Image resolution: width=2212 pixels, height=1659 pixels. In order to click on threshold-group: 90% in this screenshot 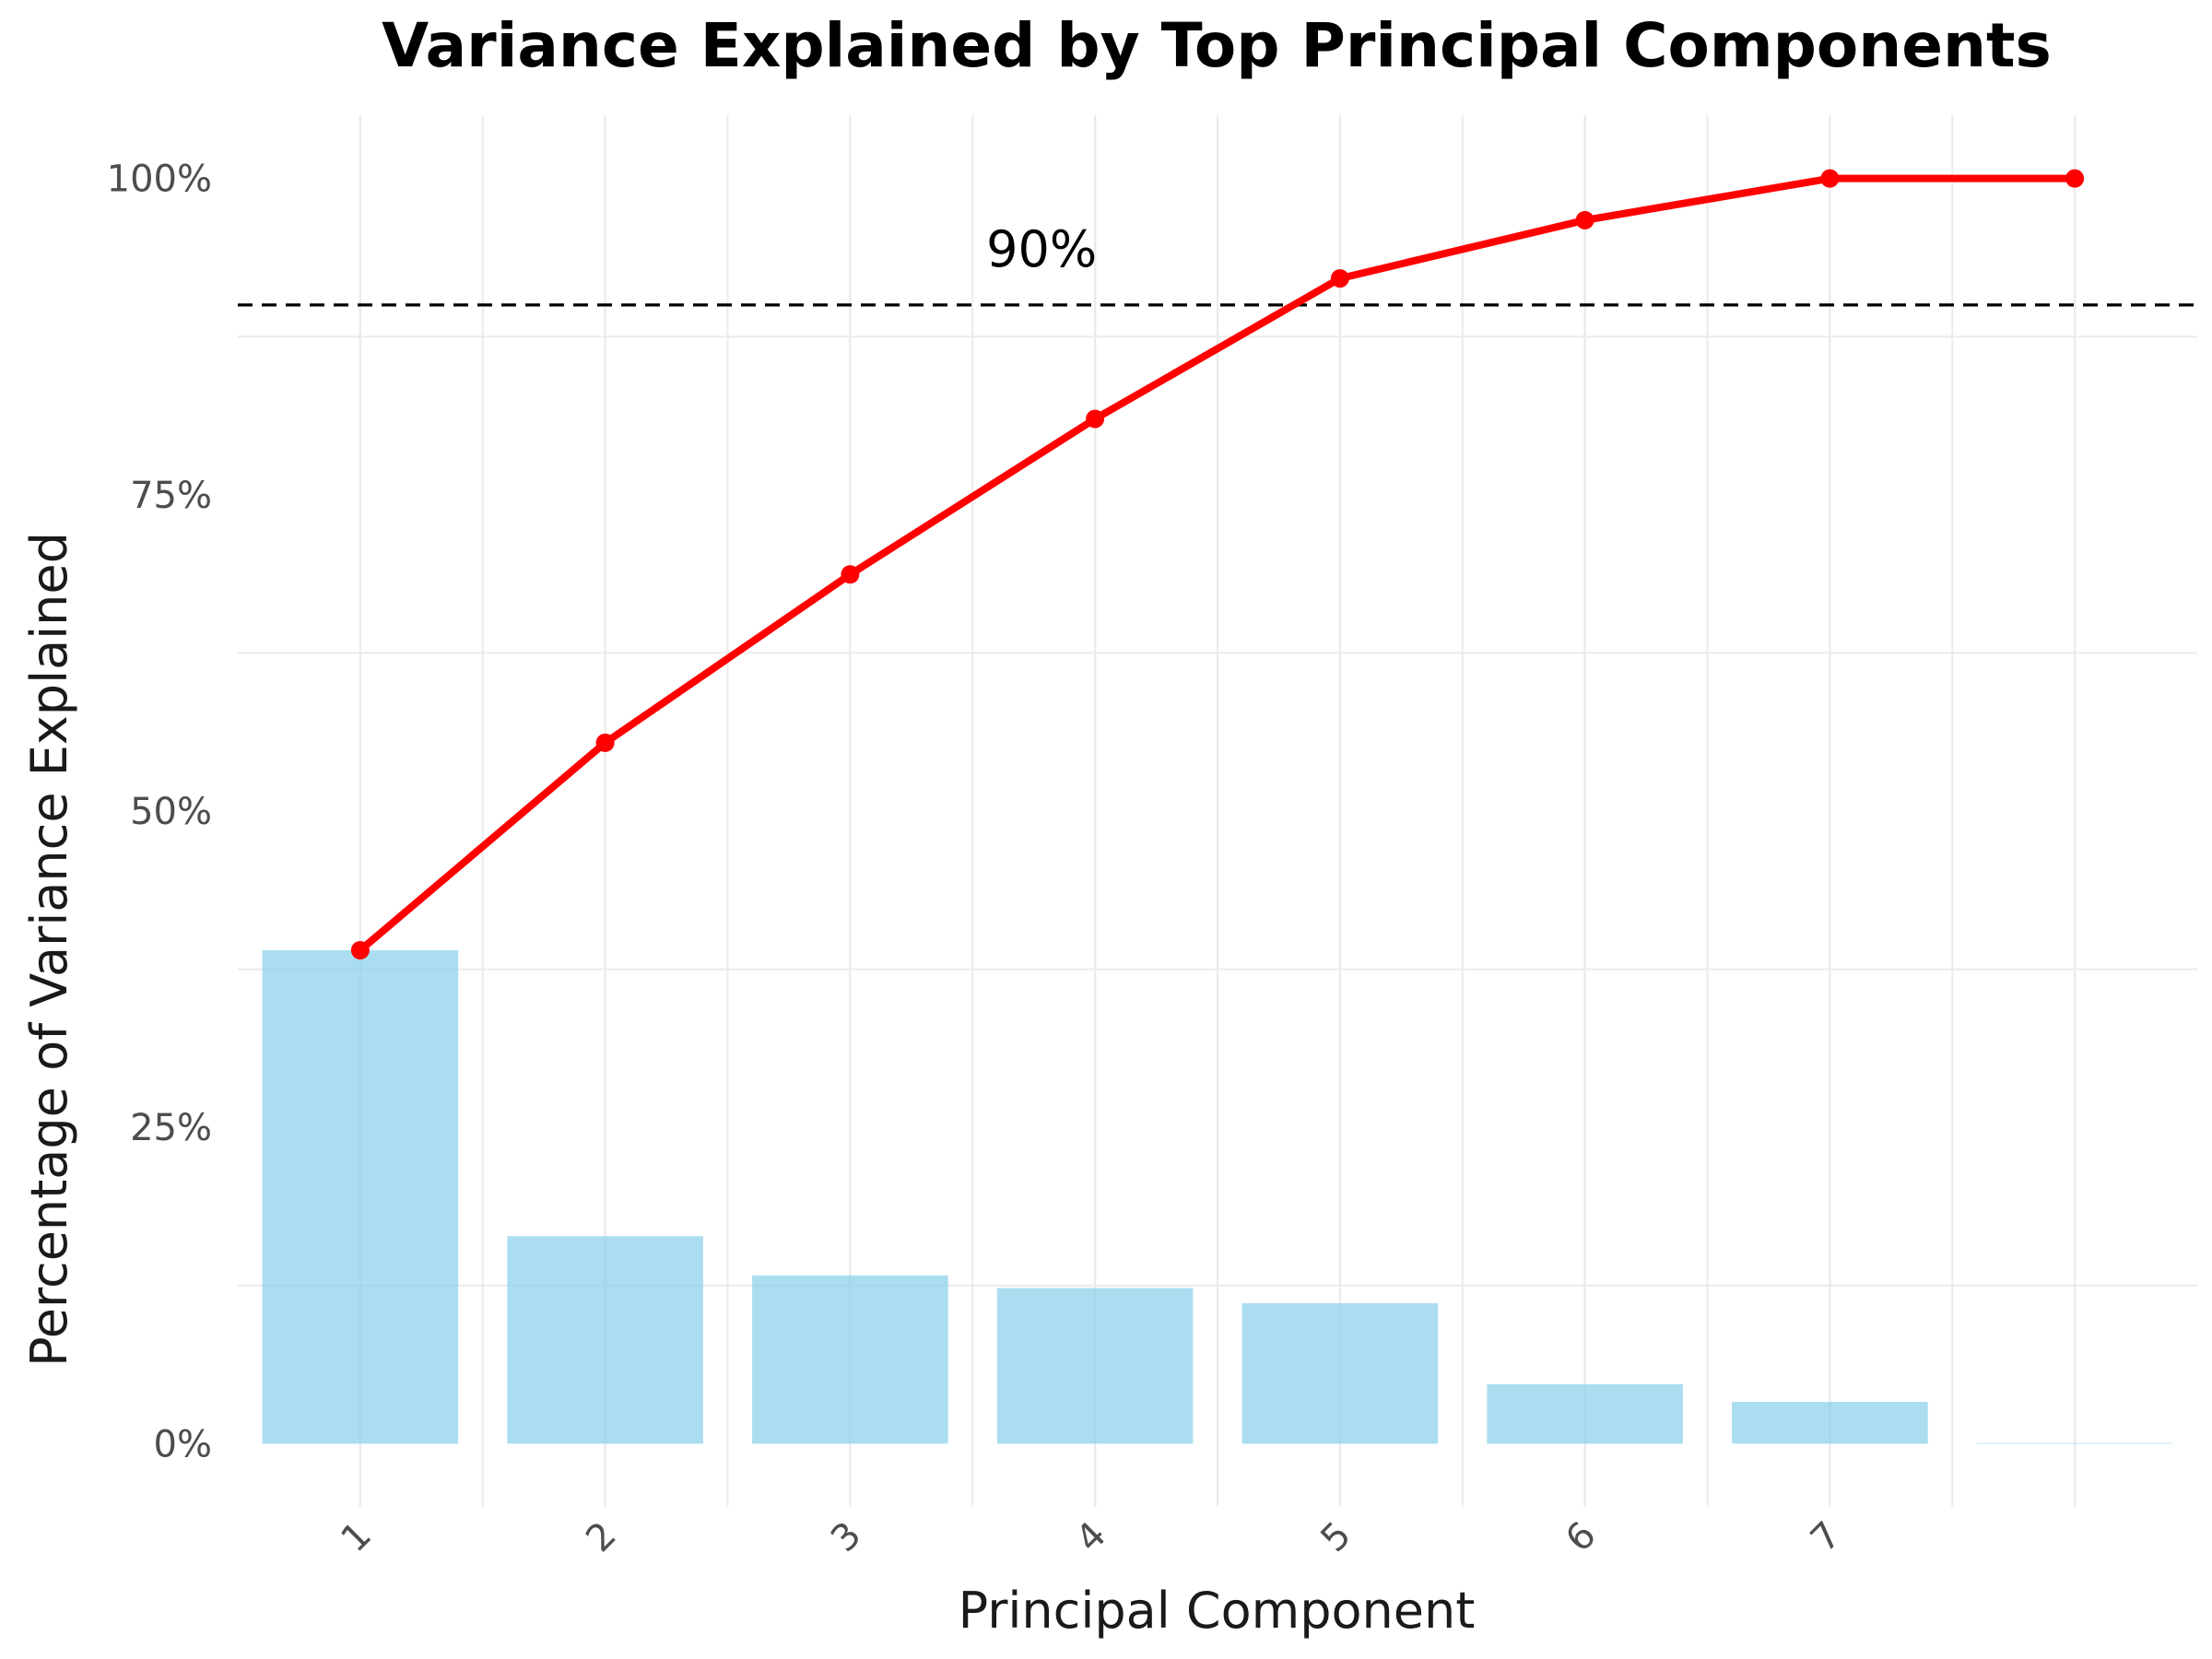, I will do `click(1217, 263)`.